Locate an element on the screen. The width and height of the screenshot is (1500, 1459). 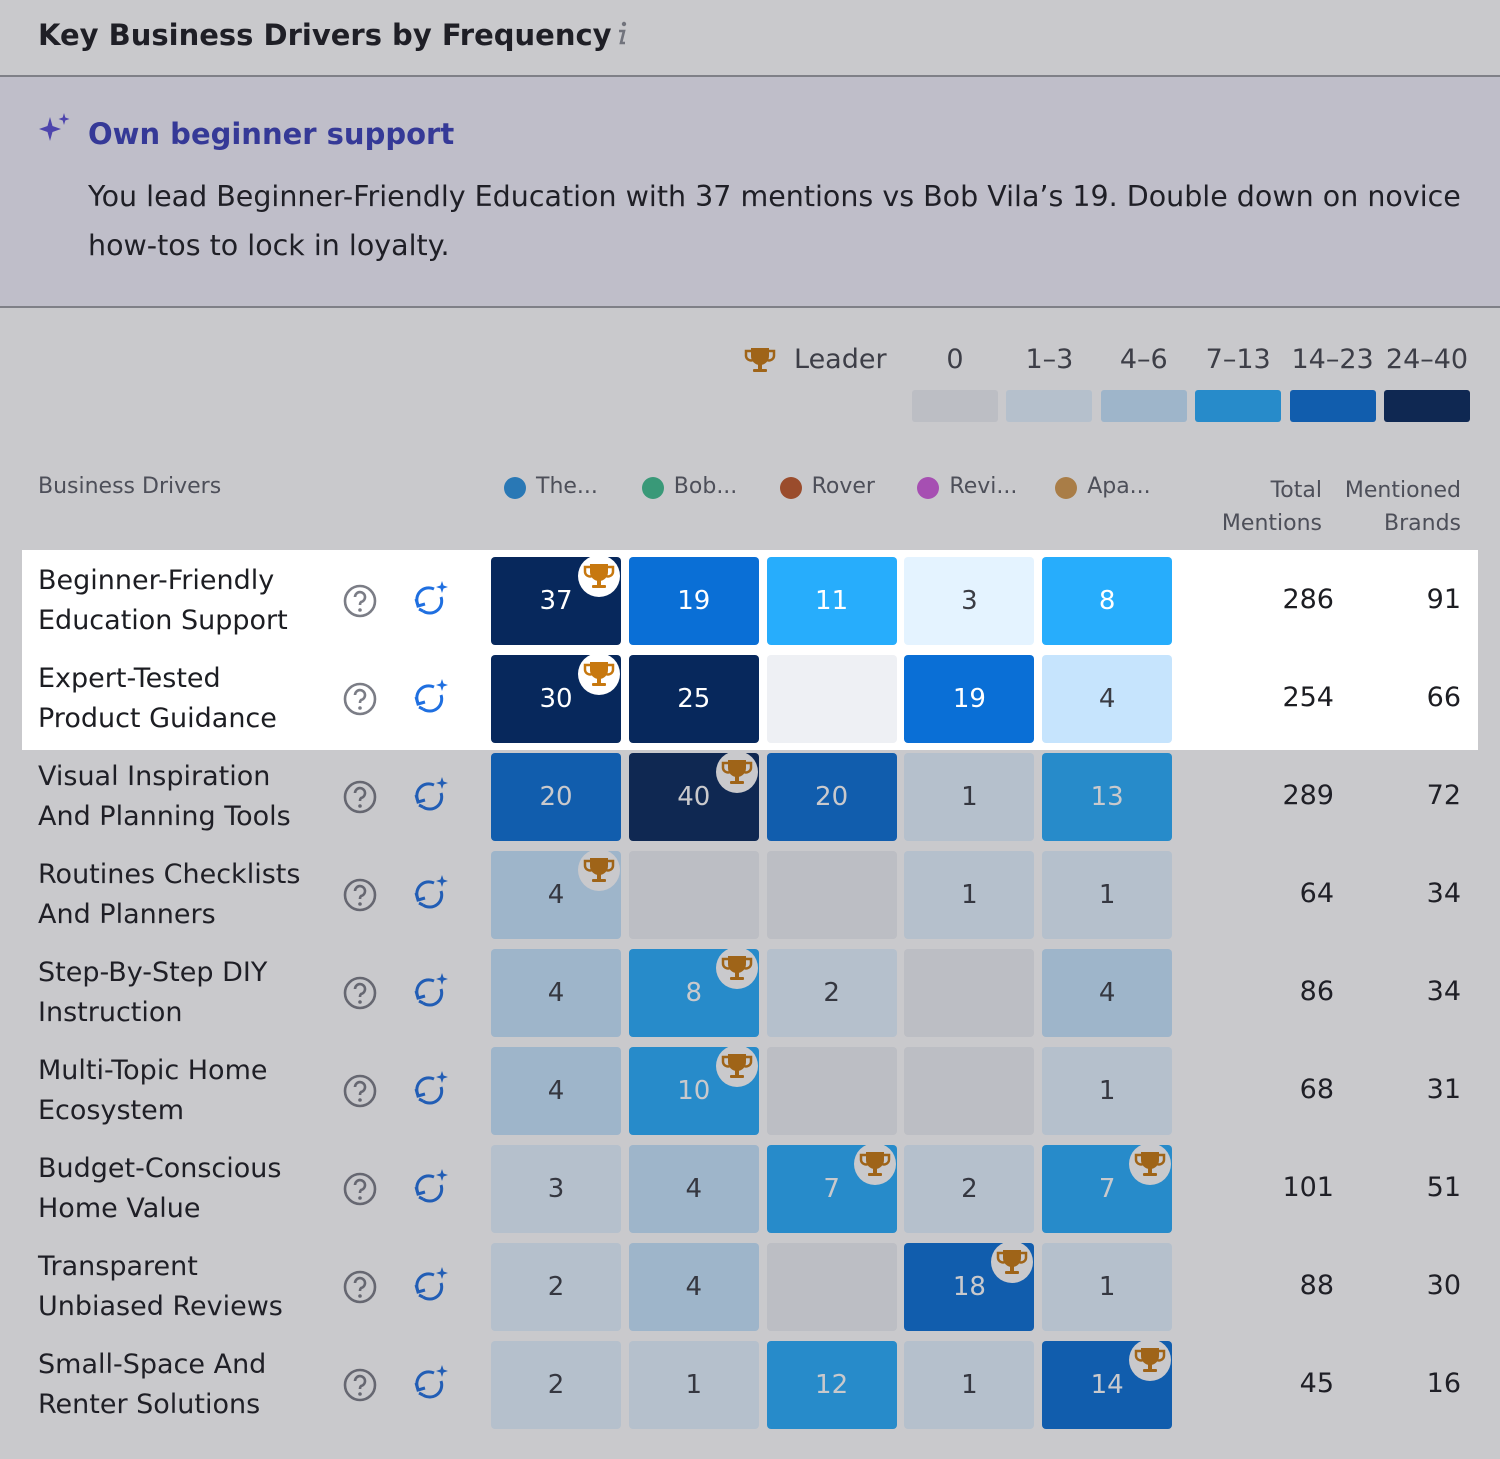
heat-cell: 11 is located at coordinates (831, 601).